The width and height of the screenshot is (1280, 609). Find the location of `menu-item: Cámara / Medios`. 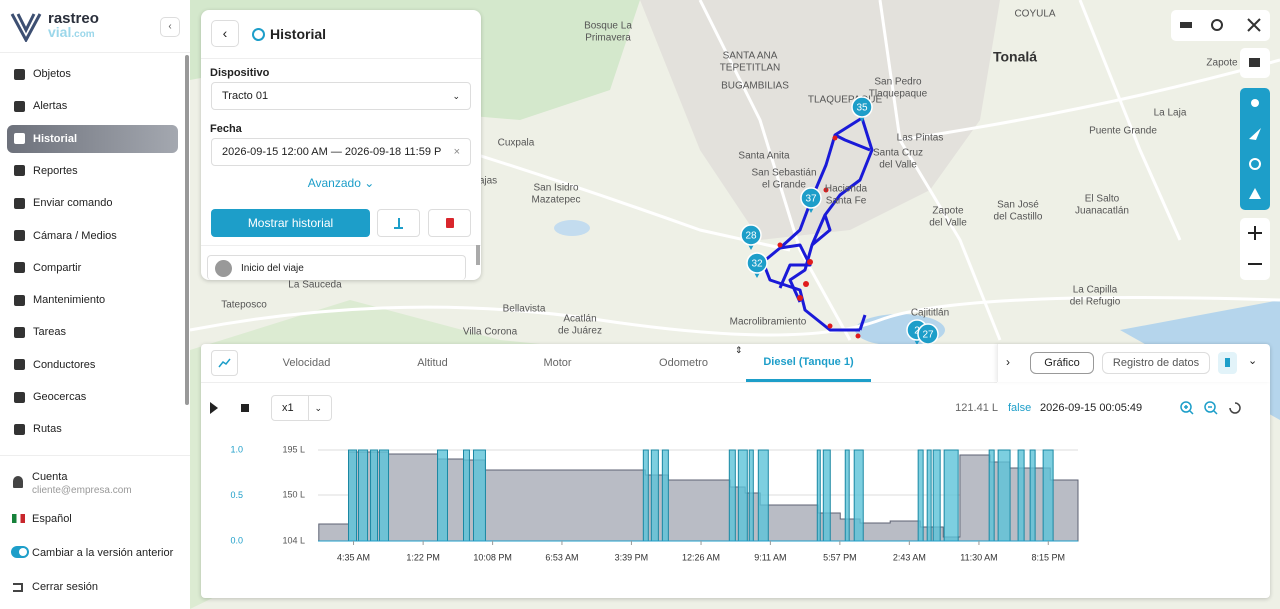

menu-item: Cámara / Medios is located at coordinates (92, 236).